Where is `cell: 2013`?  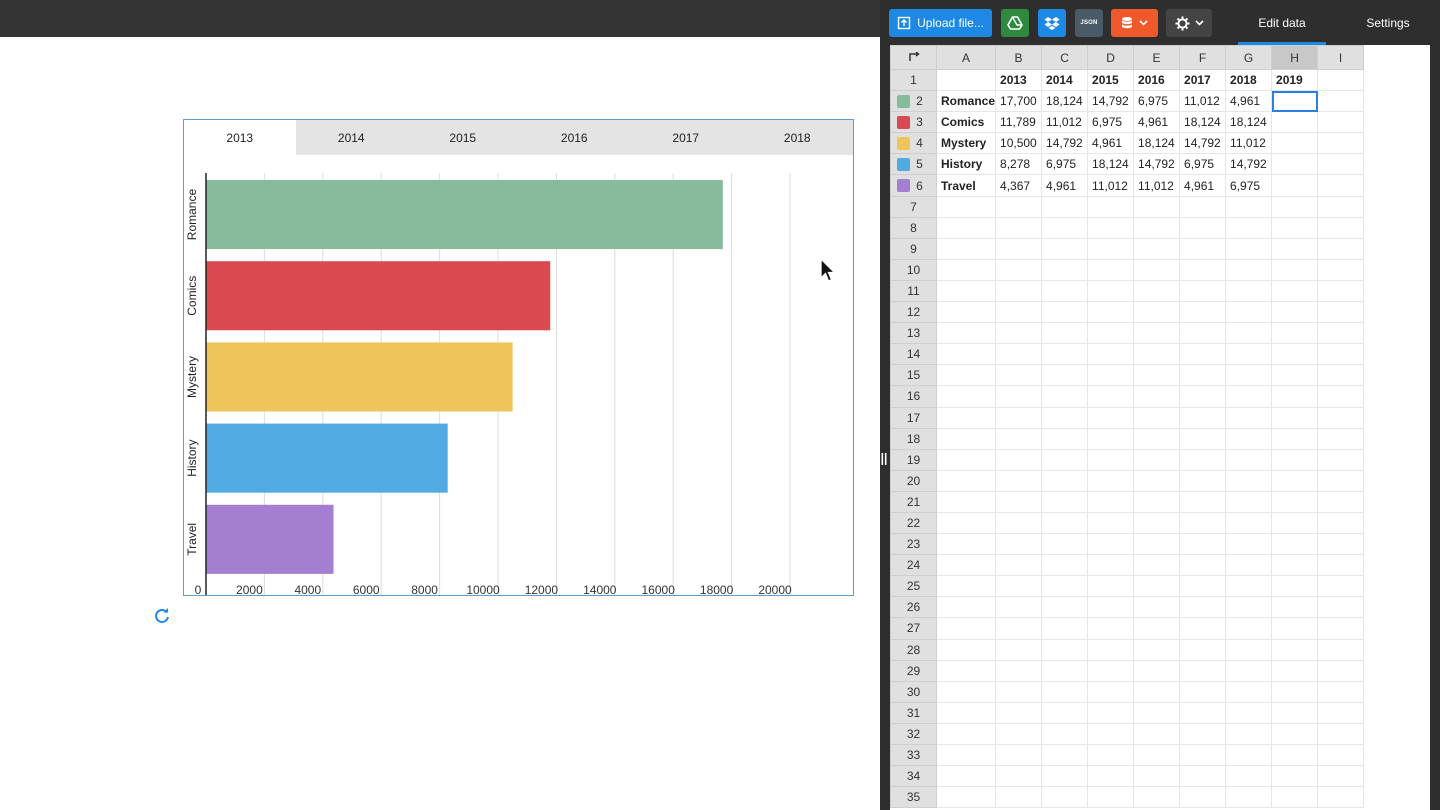
cell: 2013 is located at coordinates (1019, 80).